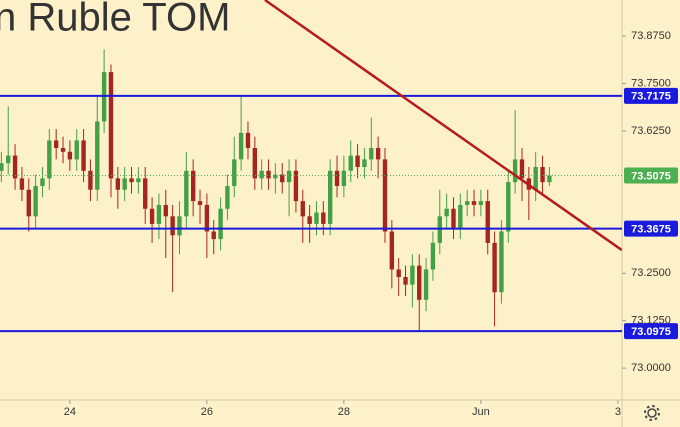  What do you see at coordinates (651, 36) in the screenshot?
I see `y-tick-label: 73.8750` at bounding box center [651, 36].